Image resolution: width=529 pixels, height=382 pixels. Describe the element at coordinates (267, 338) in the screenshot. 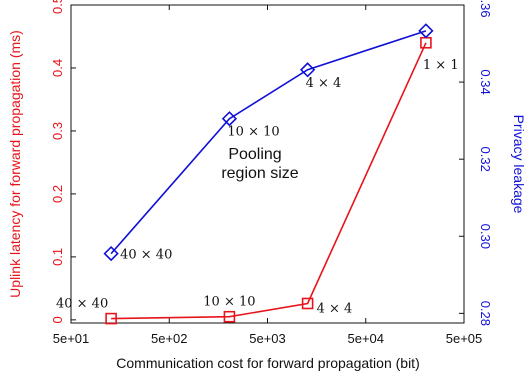

I see `x-tick-label: 5e+03` at that location.